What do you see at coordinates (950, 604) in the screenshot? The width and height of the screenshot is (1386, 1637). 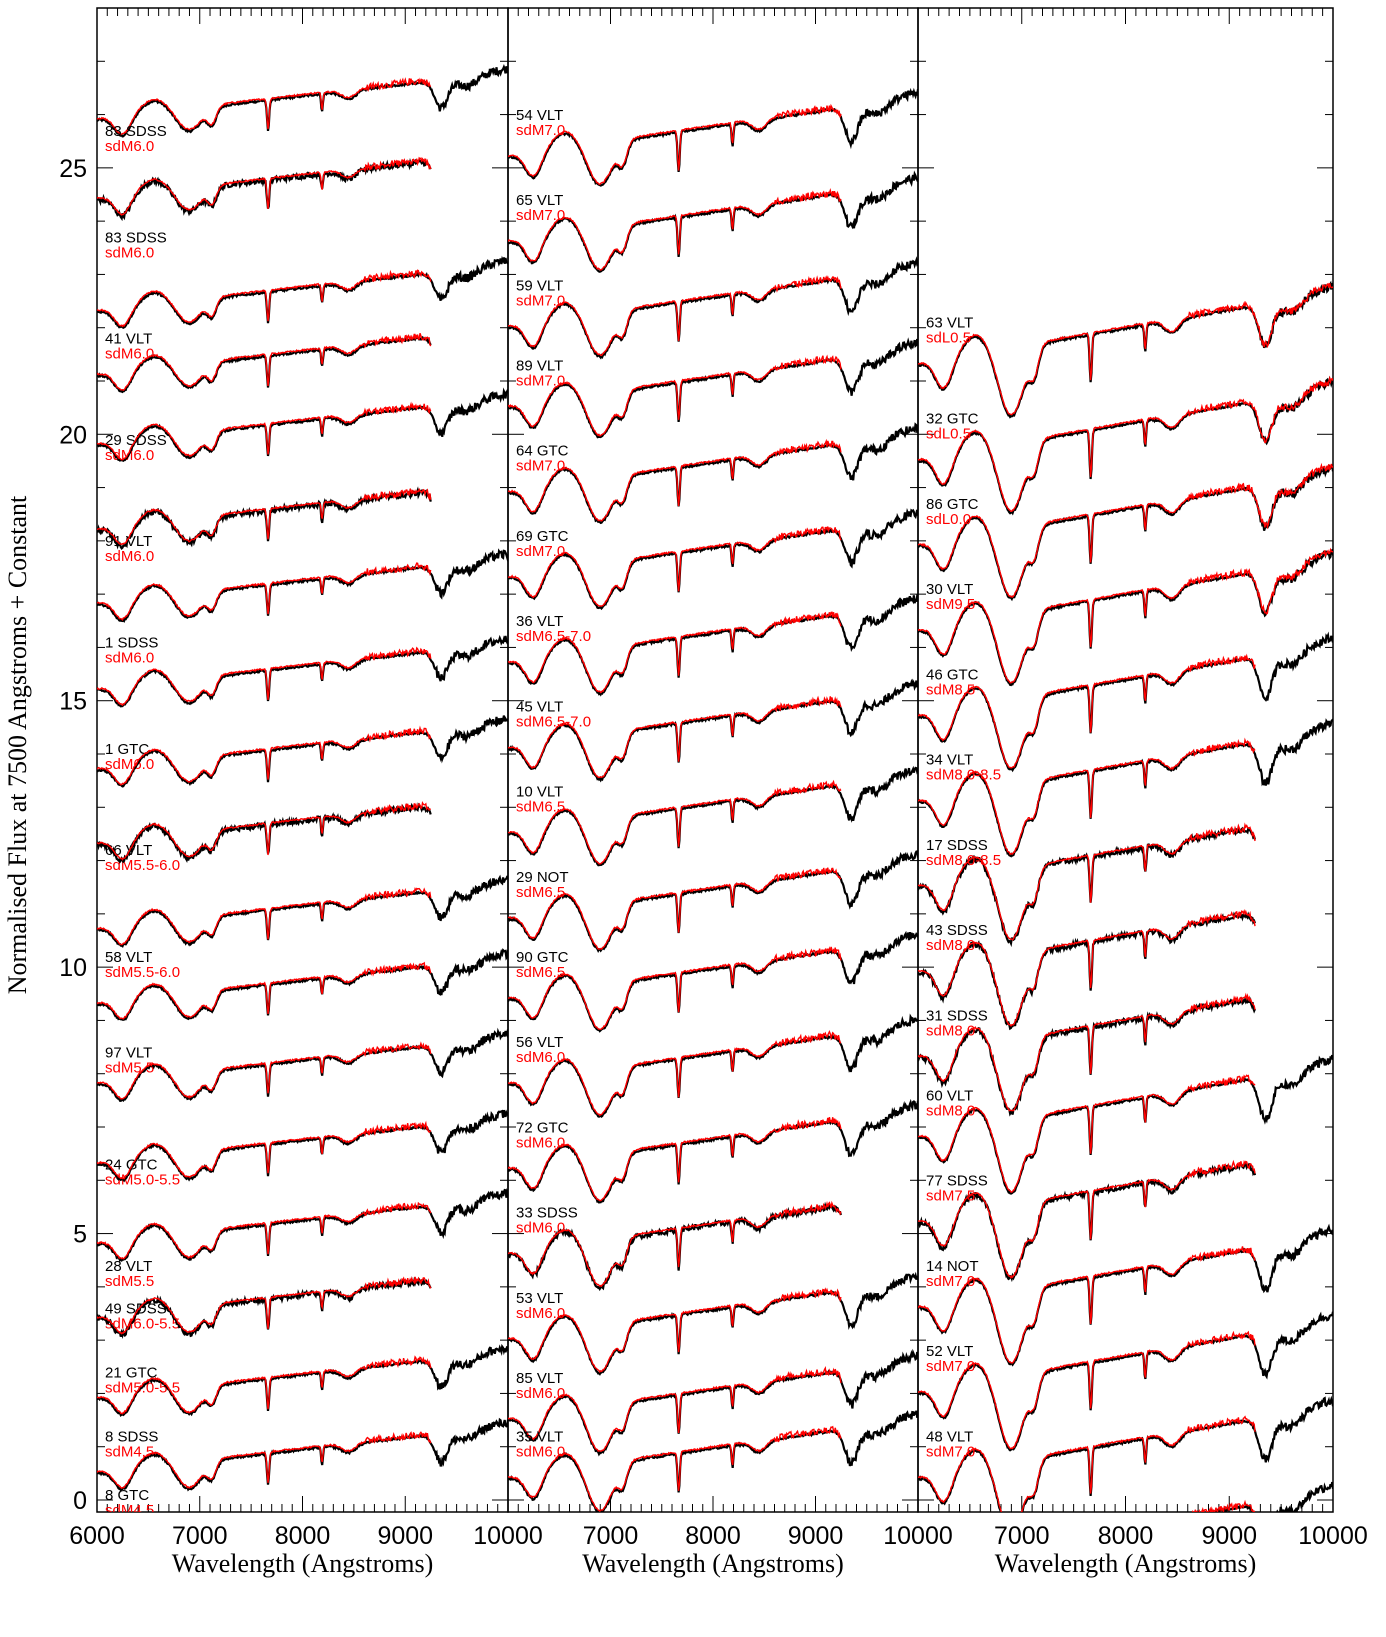 I see `spectrum-label-template: sdM9.5` at bounding box center [950, 604].